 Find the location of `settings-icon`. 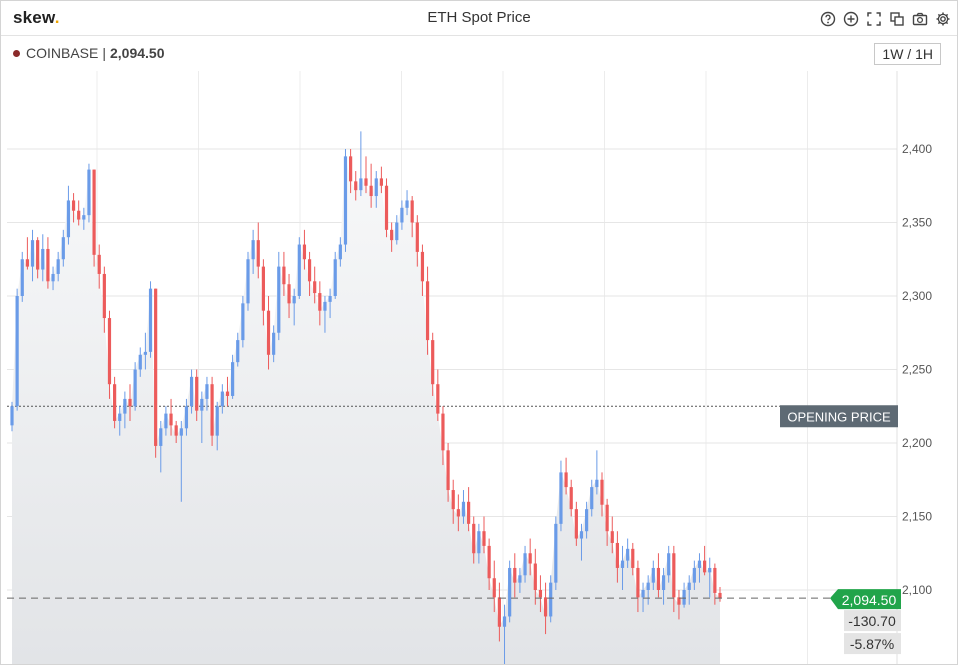

settings-icon is located at coordinates (942, 18).